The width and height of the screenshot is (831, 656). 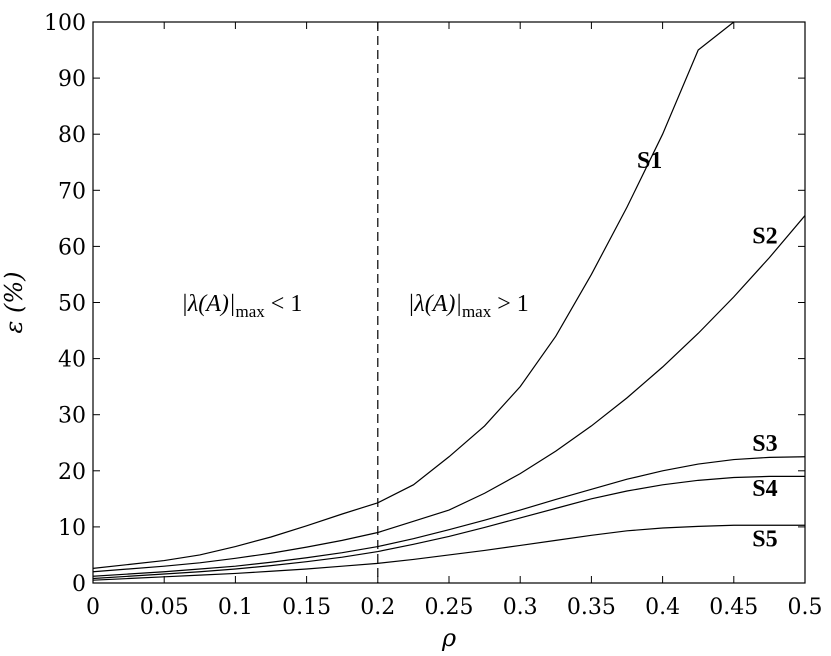 What do you see at coordinates (72, 304) in the screenshot?
I see `y-tick-label: 50` at bounding box center [72, 304].